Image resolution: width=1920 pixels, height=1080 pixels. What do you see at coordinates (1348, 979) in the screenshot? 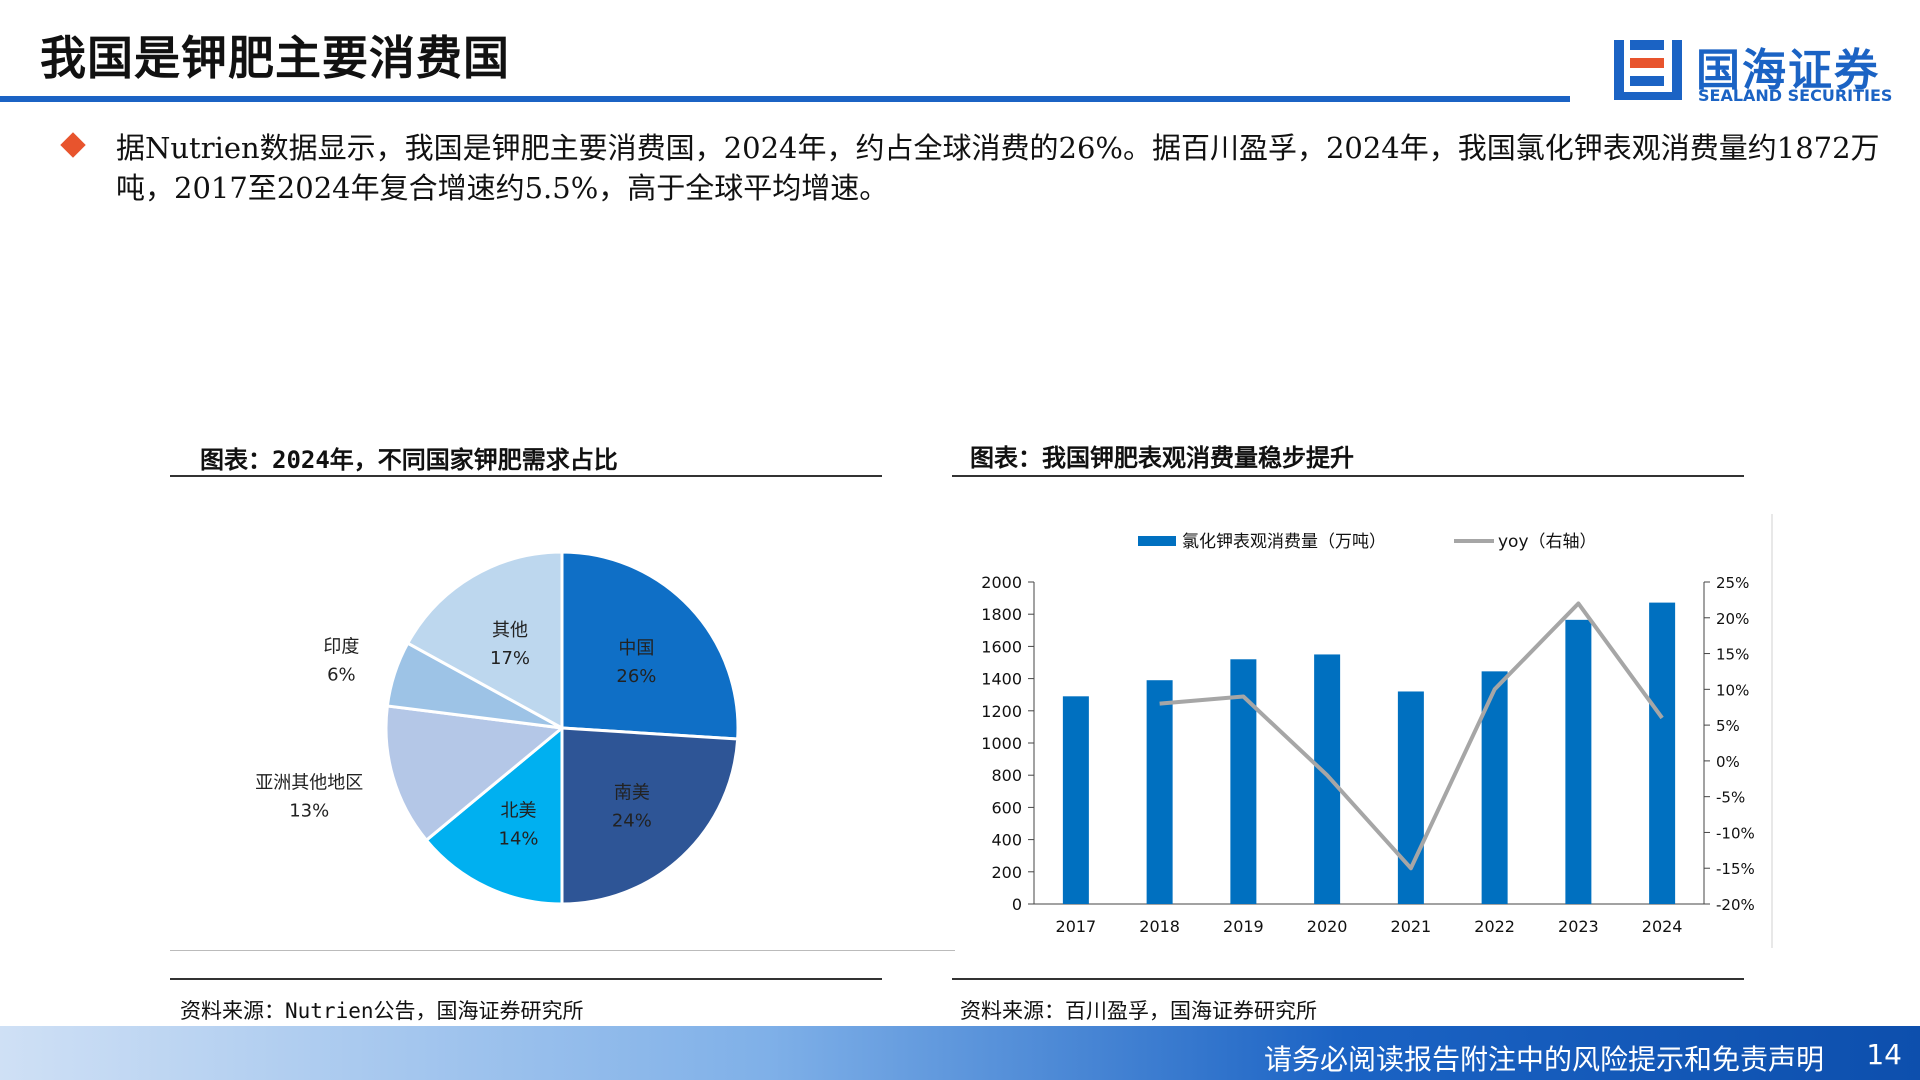
I see `bar-source-rule` at bounding box center [1348, 979].